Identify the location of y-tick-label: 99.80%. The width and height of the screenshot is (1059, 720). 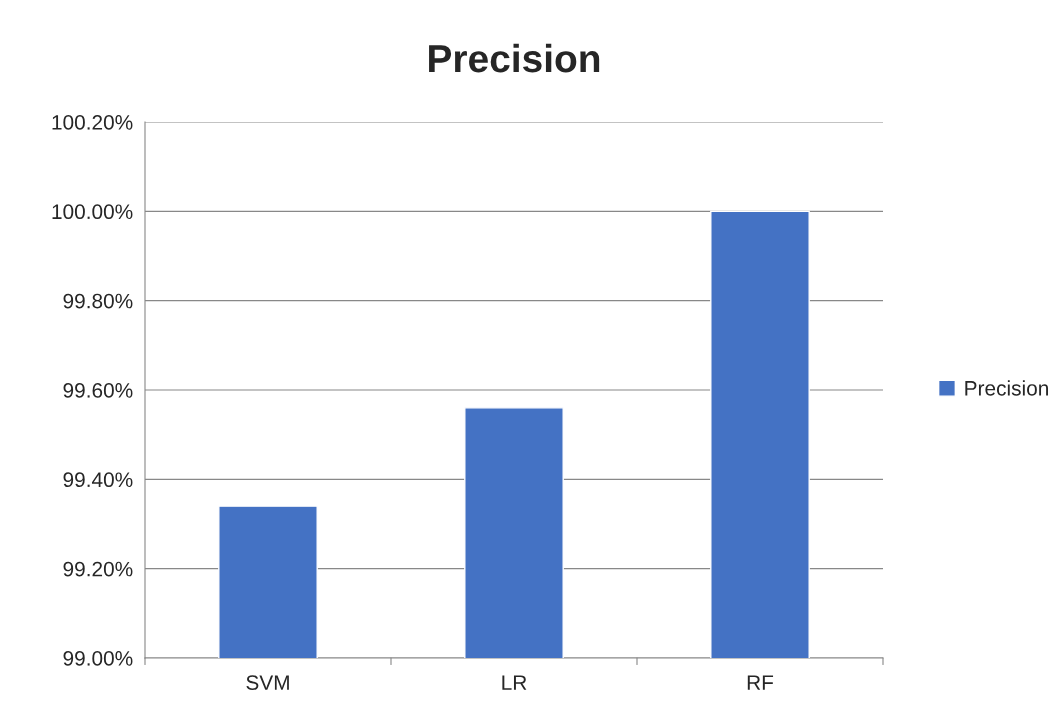
(98, 301).